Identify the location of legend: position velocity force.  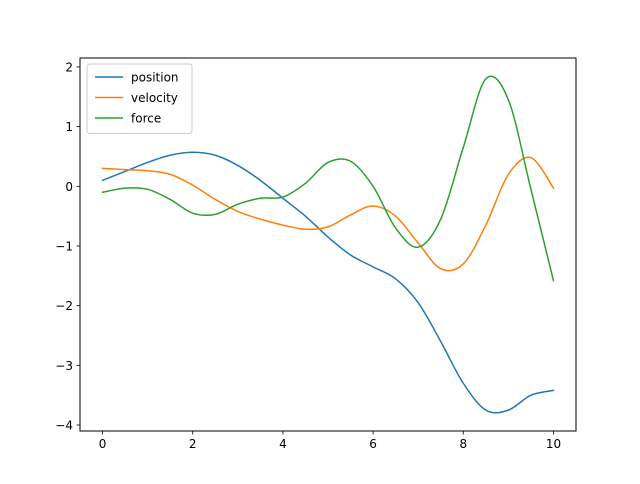
(139, 98).